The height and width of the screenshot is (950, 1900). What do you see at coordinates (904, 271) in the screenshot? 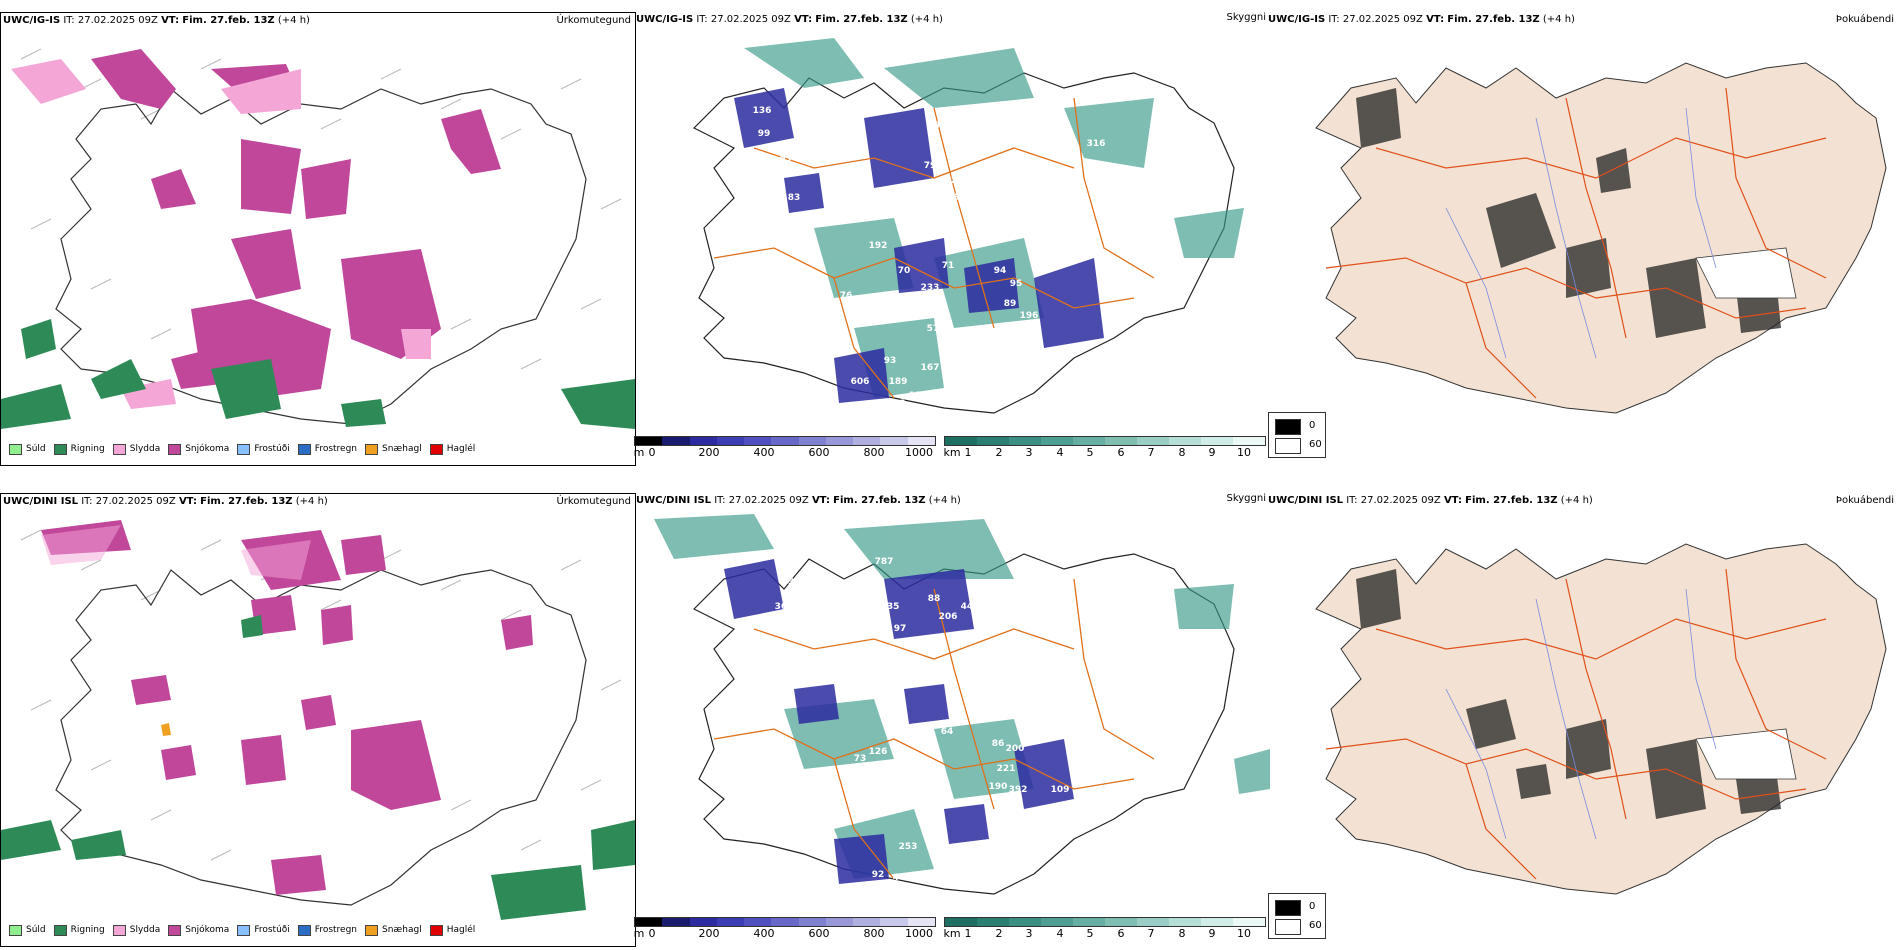
I see `map-label: 70` at bounding box center [904, 271].